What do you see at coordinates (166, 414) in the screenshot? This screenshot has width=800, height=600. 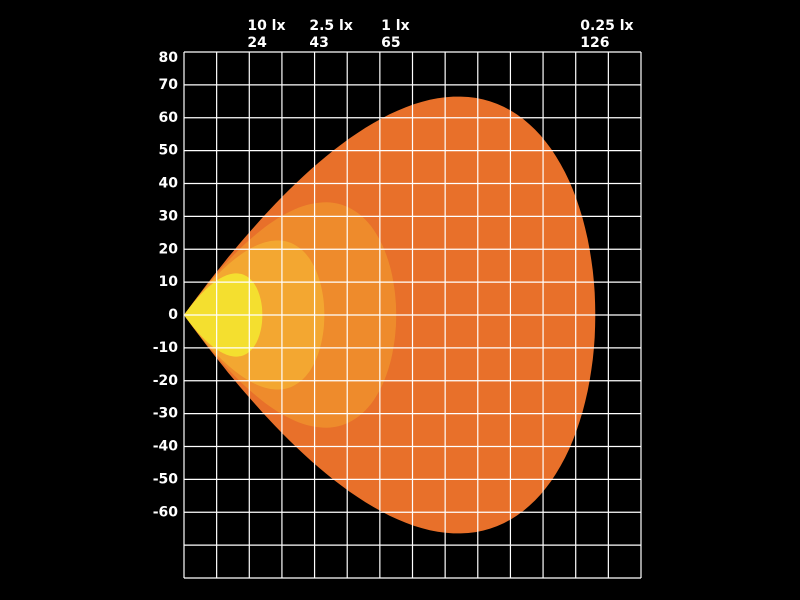 I see `y-tick-label: -30` at bounding box center [166, 414].